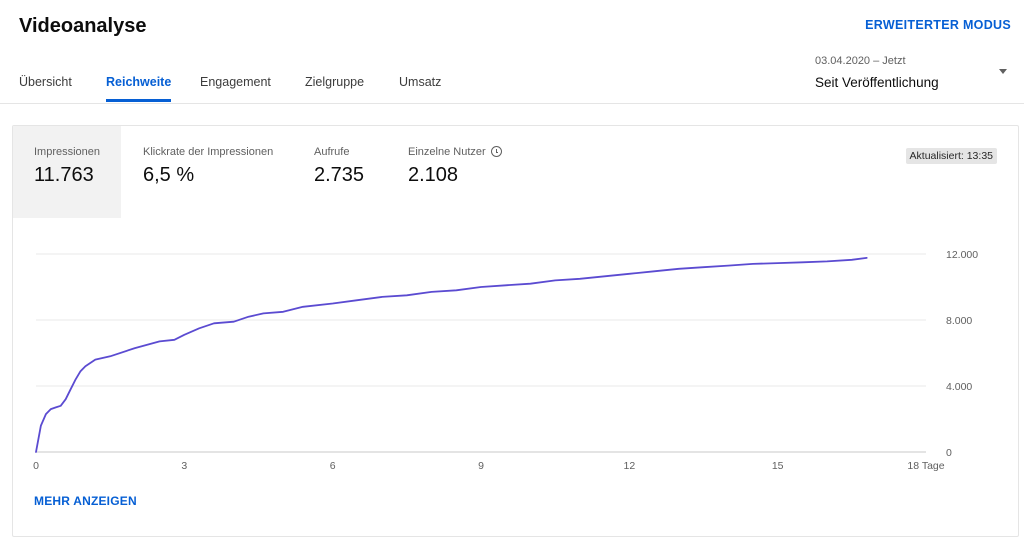  I want to click on tab-label: Engagement, so click(235, 82).